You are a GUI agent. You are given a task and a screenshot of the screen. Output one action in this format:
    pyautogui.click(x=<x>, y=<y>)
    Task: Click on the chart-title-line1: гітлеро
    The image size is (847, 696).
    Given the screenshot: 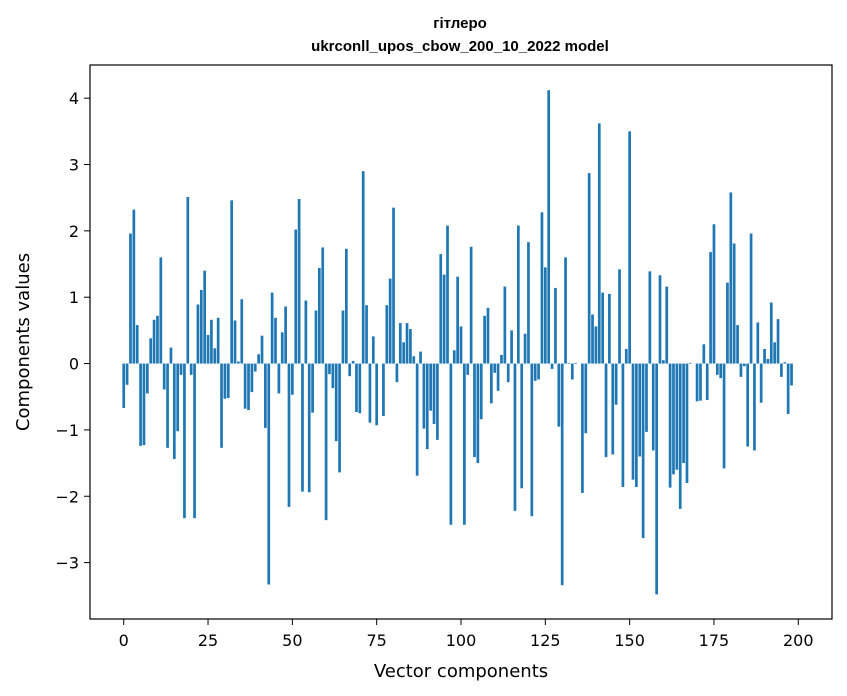 What is the action you would take?
    pyautogui.click(x=460, y=23)
    